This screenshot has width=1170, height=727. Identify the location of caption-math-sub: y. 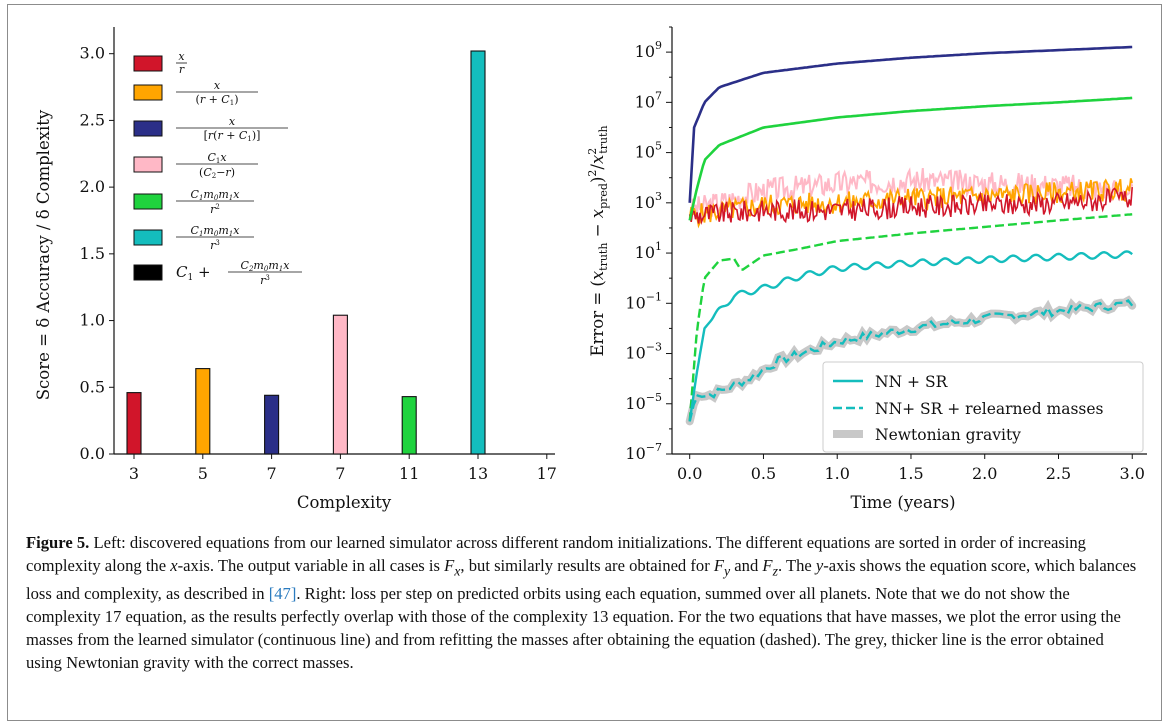
(727, 571).